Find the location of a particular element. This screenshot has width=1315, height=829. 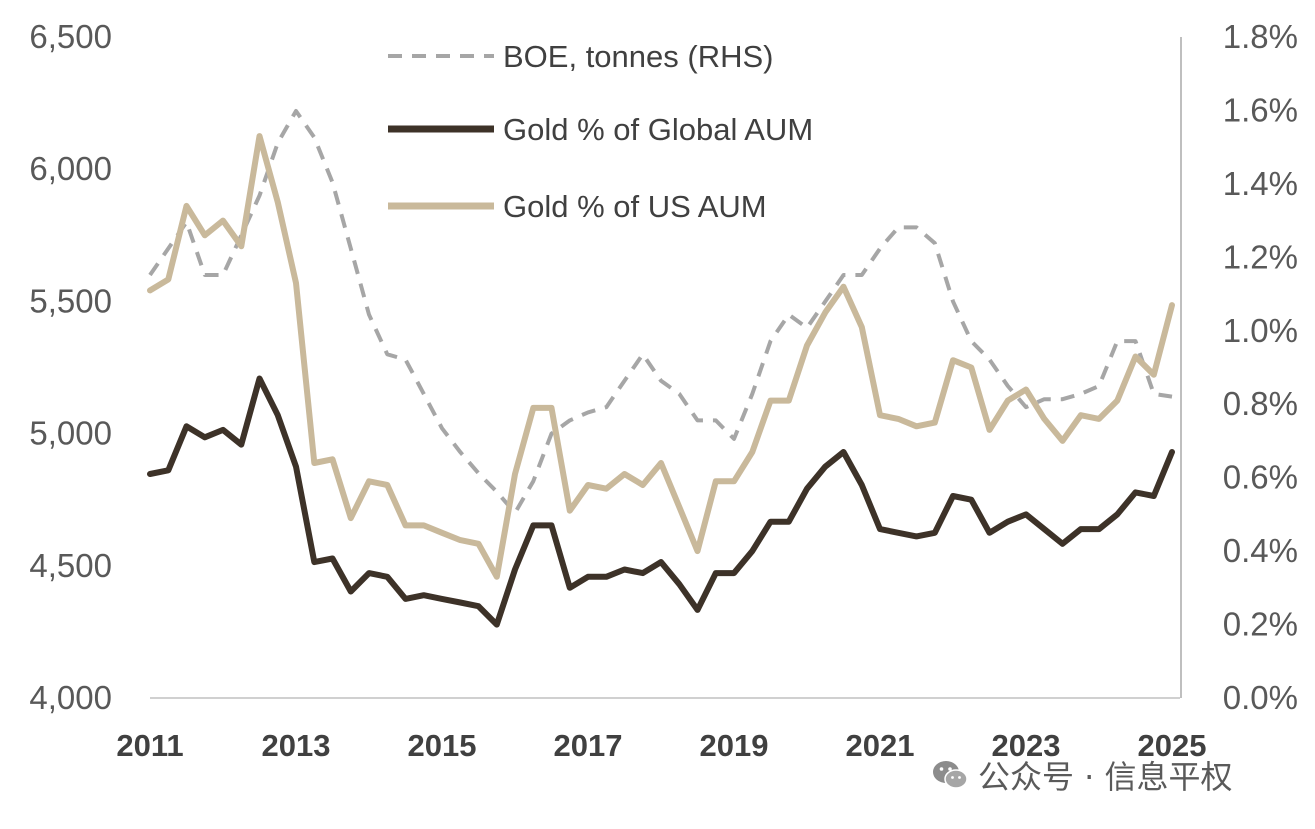

watermark: 公众号 · 信息平权 is located at coordinates (1082, 775).